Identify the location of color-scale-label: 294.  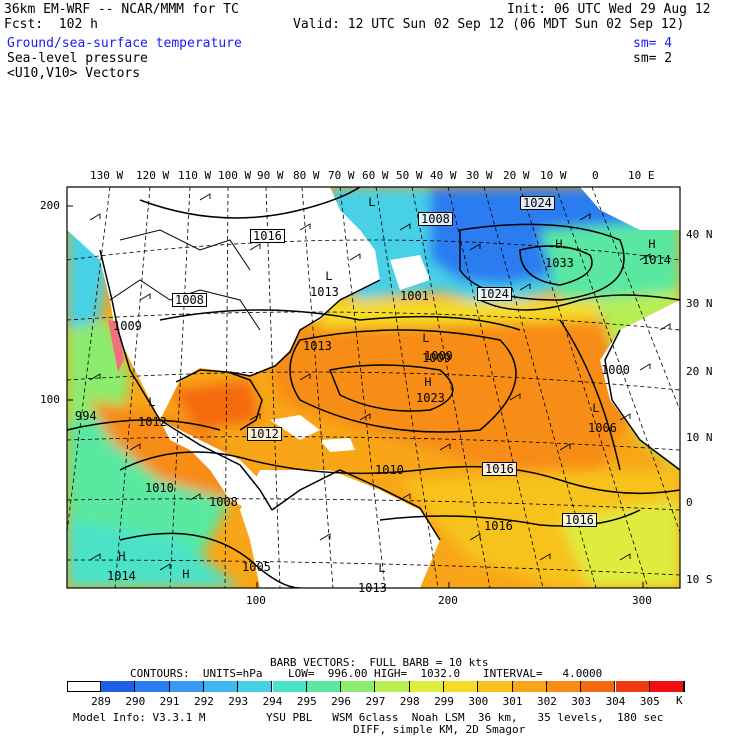
(272, 701).